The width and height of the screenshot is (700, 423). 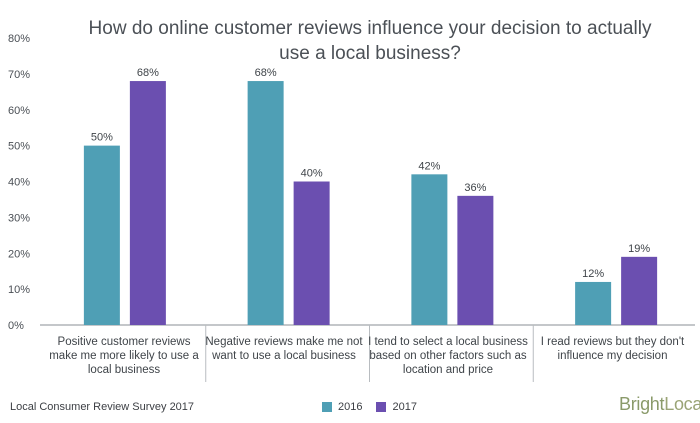 I want to click on y-tick-label: 20%, so click(x=19, y=254).